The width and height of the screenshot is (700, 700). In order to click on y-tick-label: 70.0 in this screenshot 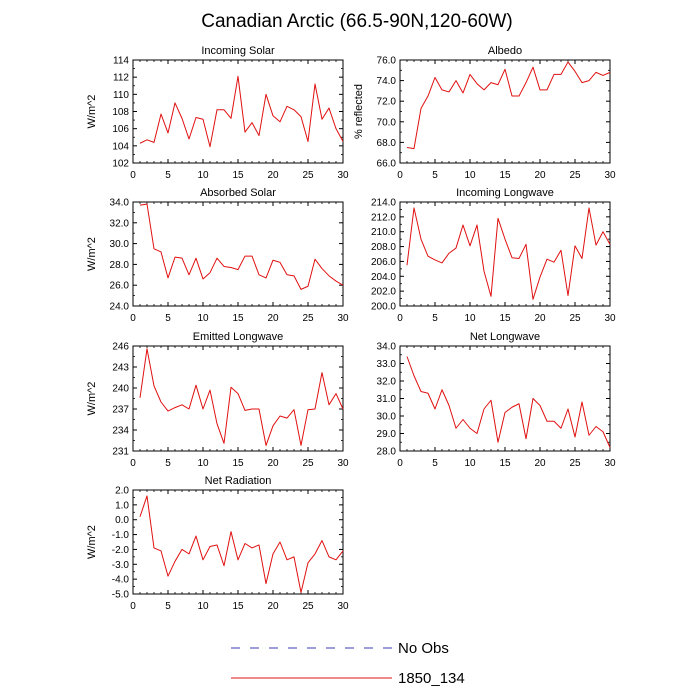, I will do `click(387, 122)`.